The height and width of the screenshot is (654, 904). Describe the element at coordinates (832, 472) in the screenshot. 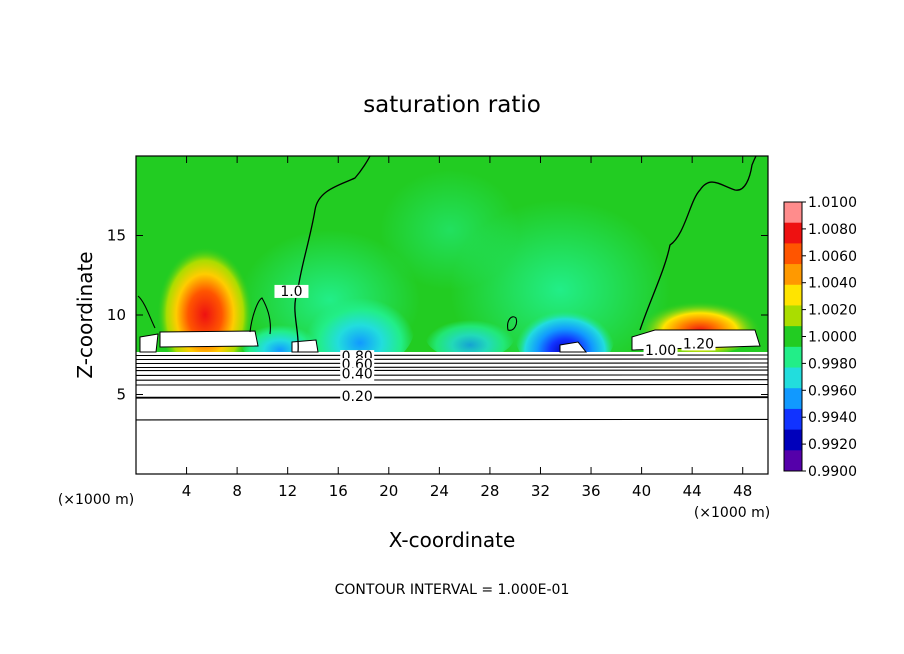

I see `colorbar-tick-label: 0.9900` at that location.